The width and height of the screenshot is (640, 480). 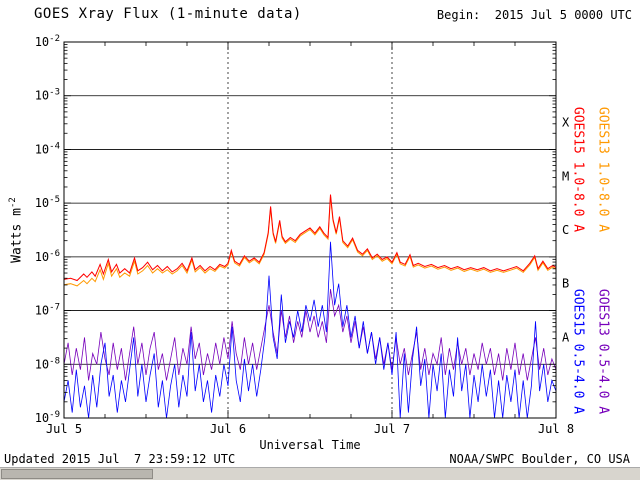 I want to click on scrollbar-thumb, so click(x=77, y=474).